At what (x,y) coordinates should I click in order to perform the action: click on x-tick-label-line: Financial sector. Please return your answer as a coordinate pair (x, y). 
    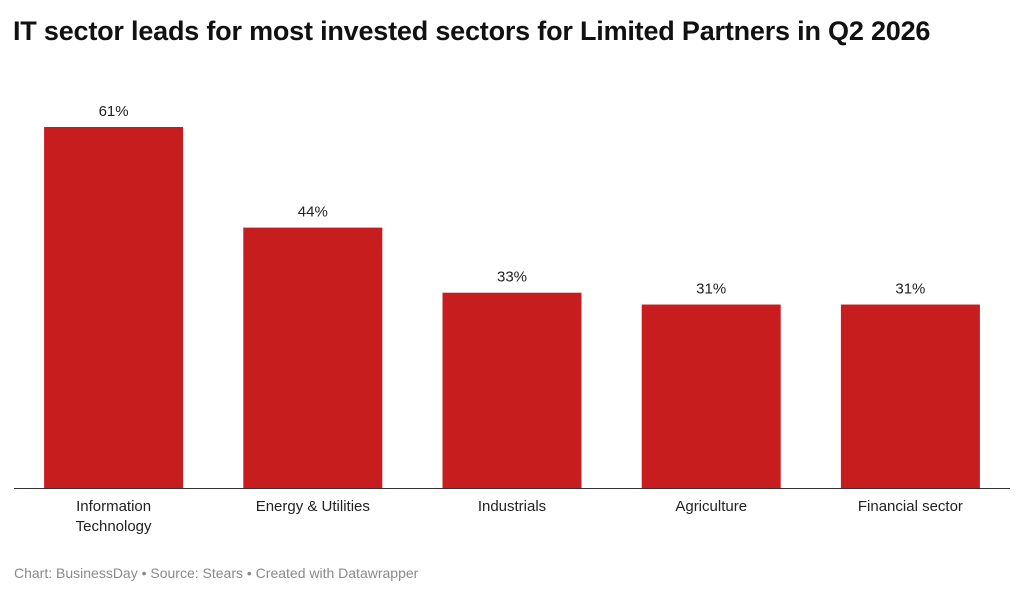
    Looking at the image, I should click on (910, 506).